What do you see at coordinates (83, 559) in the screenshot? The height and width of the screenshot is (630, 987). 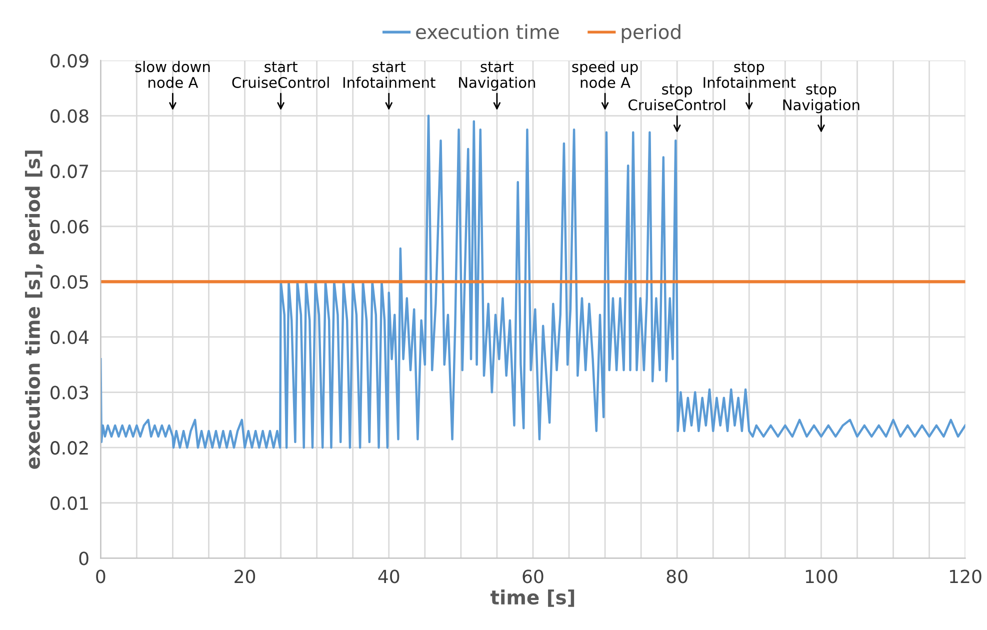 I see `y-tick-label: 0` at bounding box center [83, 559].